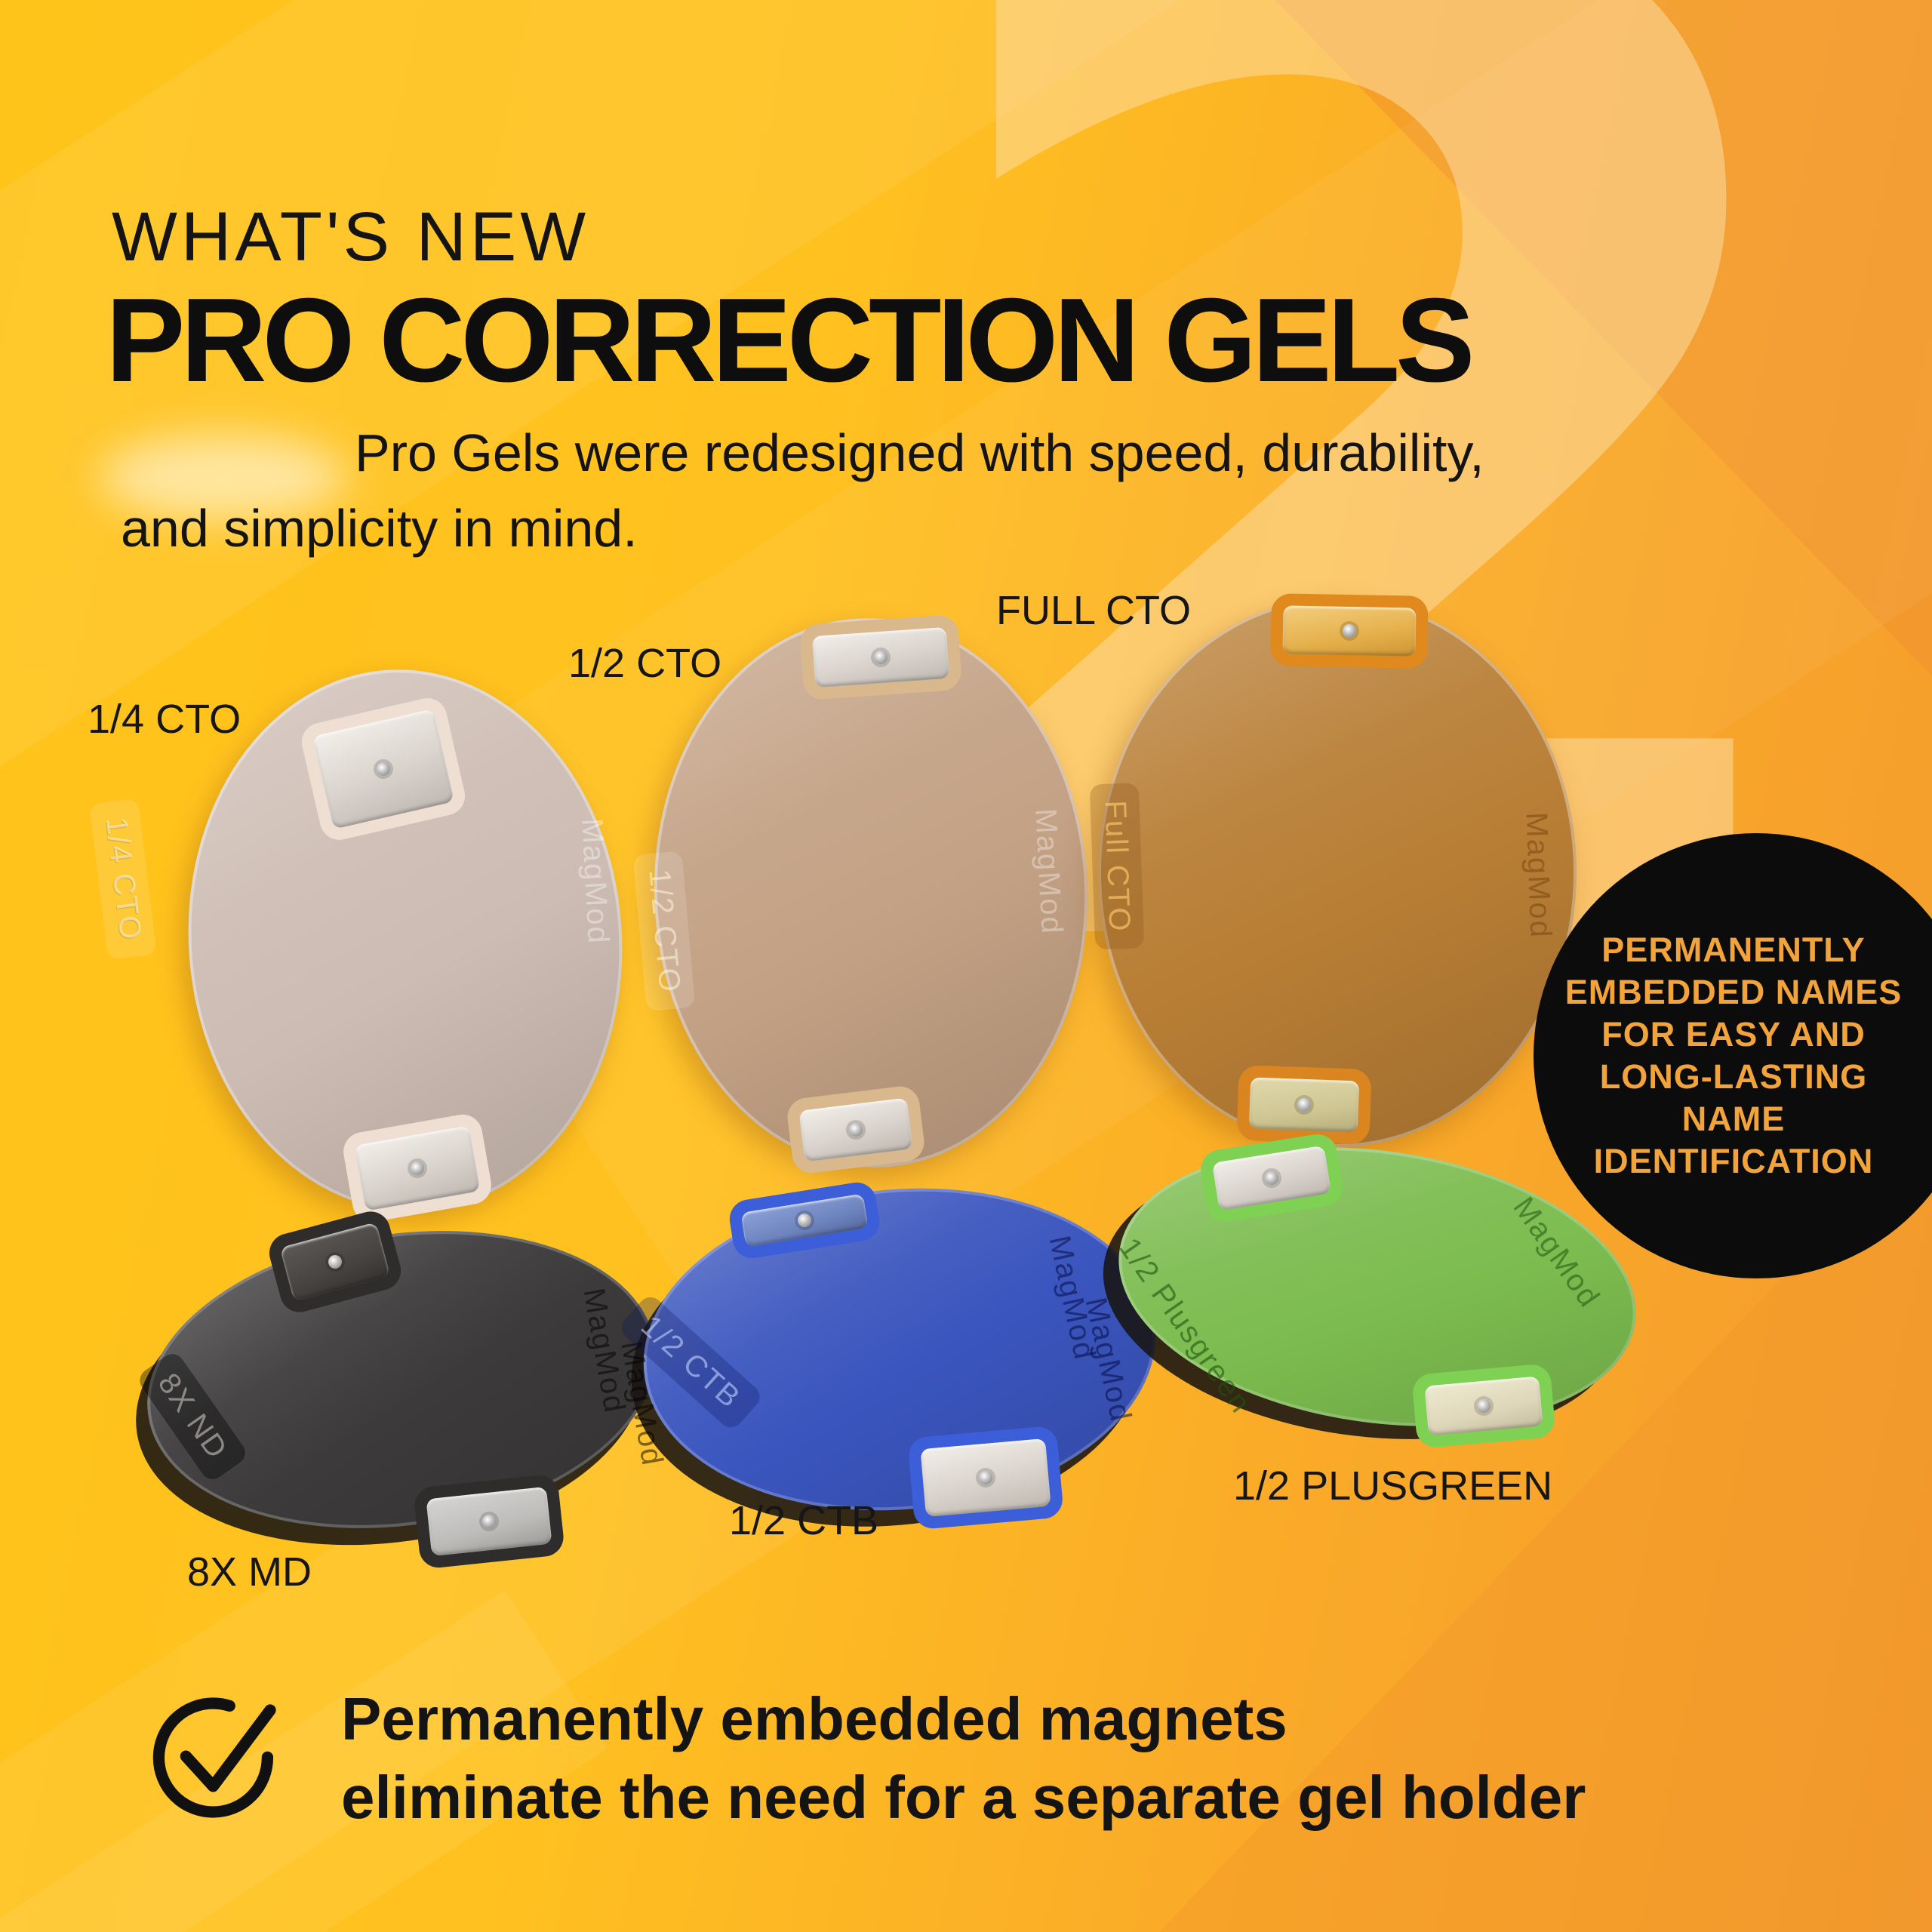  I want to click on badge-line: LONG-LASTING, so click(1733, 1076).